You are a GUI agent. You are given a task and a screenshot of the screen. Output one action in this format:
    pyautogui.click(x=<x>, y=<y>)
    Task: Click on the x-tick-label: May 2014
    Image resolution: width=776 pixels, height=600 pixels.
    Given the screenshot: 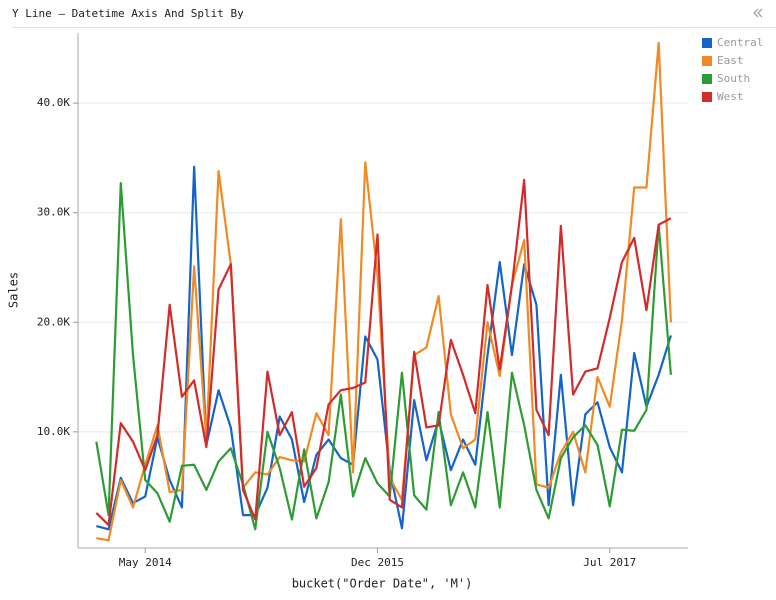 What is the action you would take?
    pyautogui.click(x=145, y=562)
    